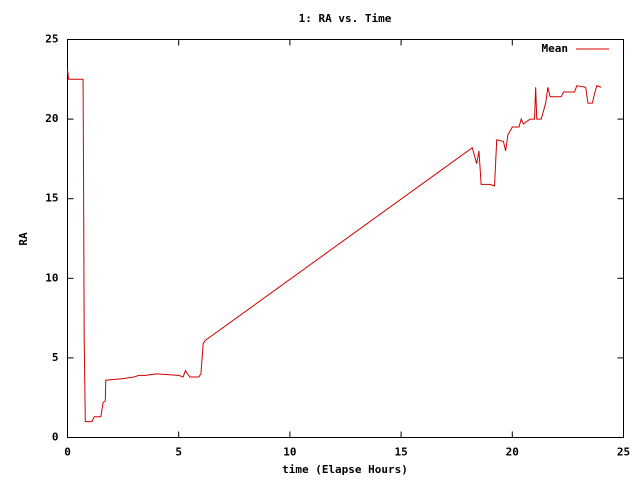 The image size is (640, 480). I want to click on x-axis-label: time (Elapse Hours), so click(345, 469).